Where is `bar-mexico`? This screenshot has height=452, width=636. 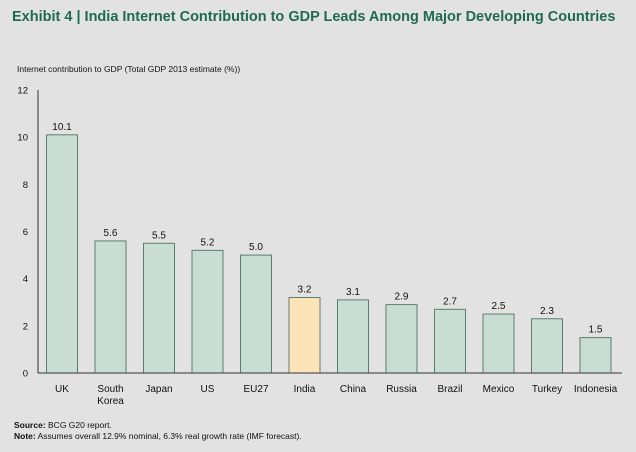 bar-mexico is located at coordinates (498, 343).